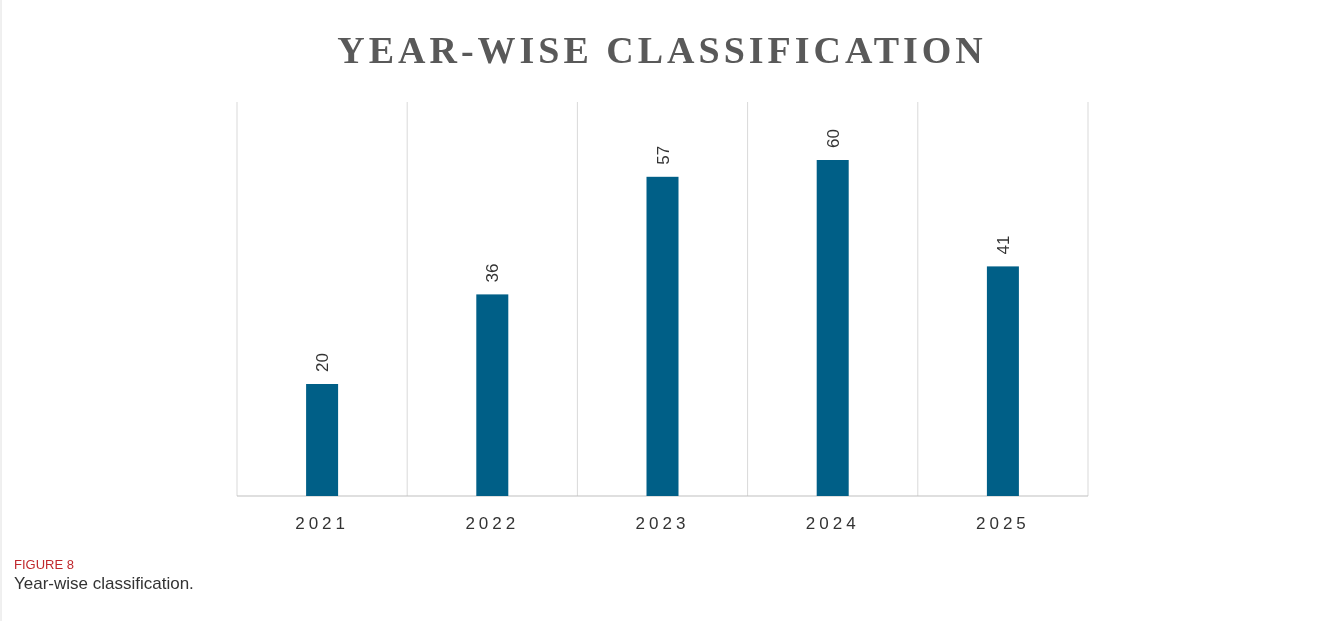 The height and width of the screenshot is (621, 1325). What do you see at coordinates (44, 564) in the screenshot?
I see `caption: FIGURE 8` at bounding box center [44, 564].